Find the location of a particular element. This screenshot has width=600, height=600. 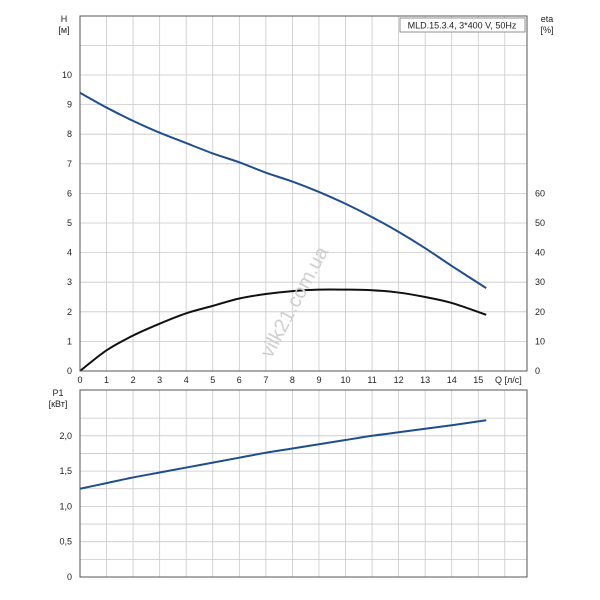

flow-tick-label: 6 is located at coordinates (239, 380).